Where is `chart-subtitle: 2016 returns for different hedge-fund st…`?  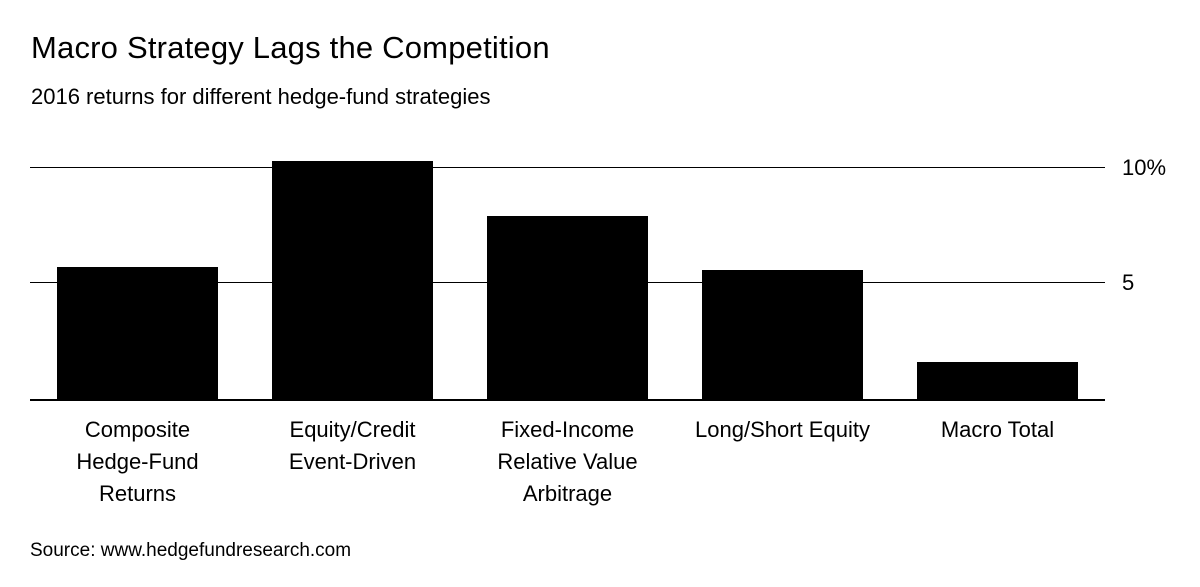
chart-subtitle: 2016 returns for different hedge-fund st… is located at coordinates (261, 96).